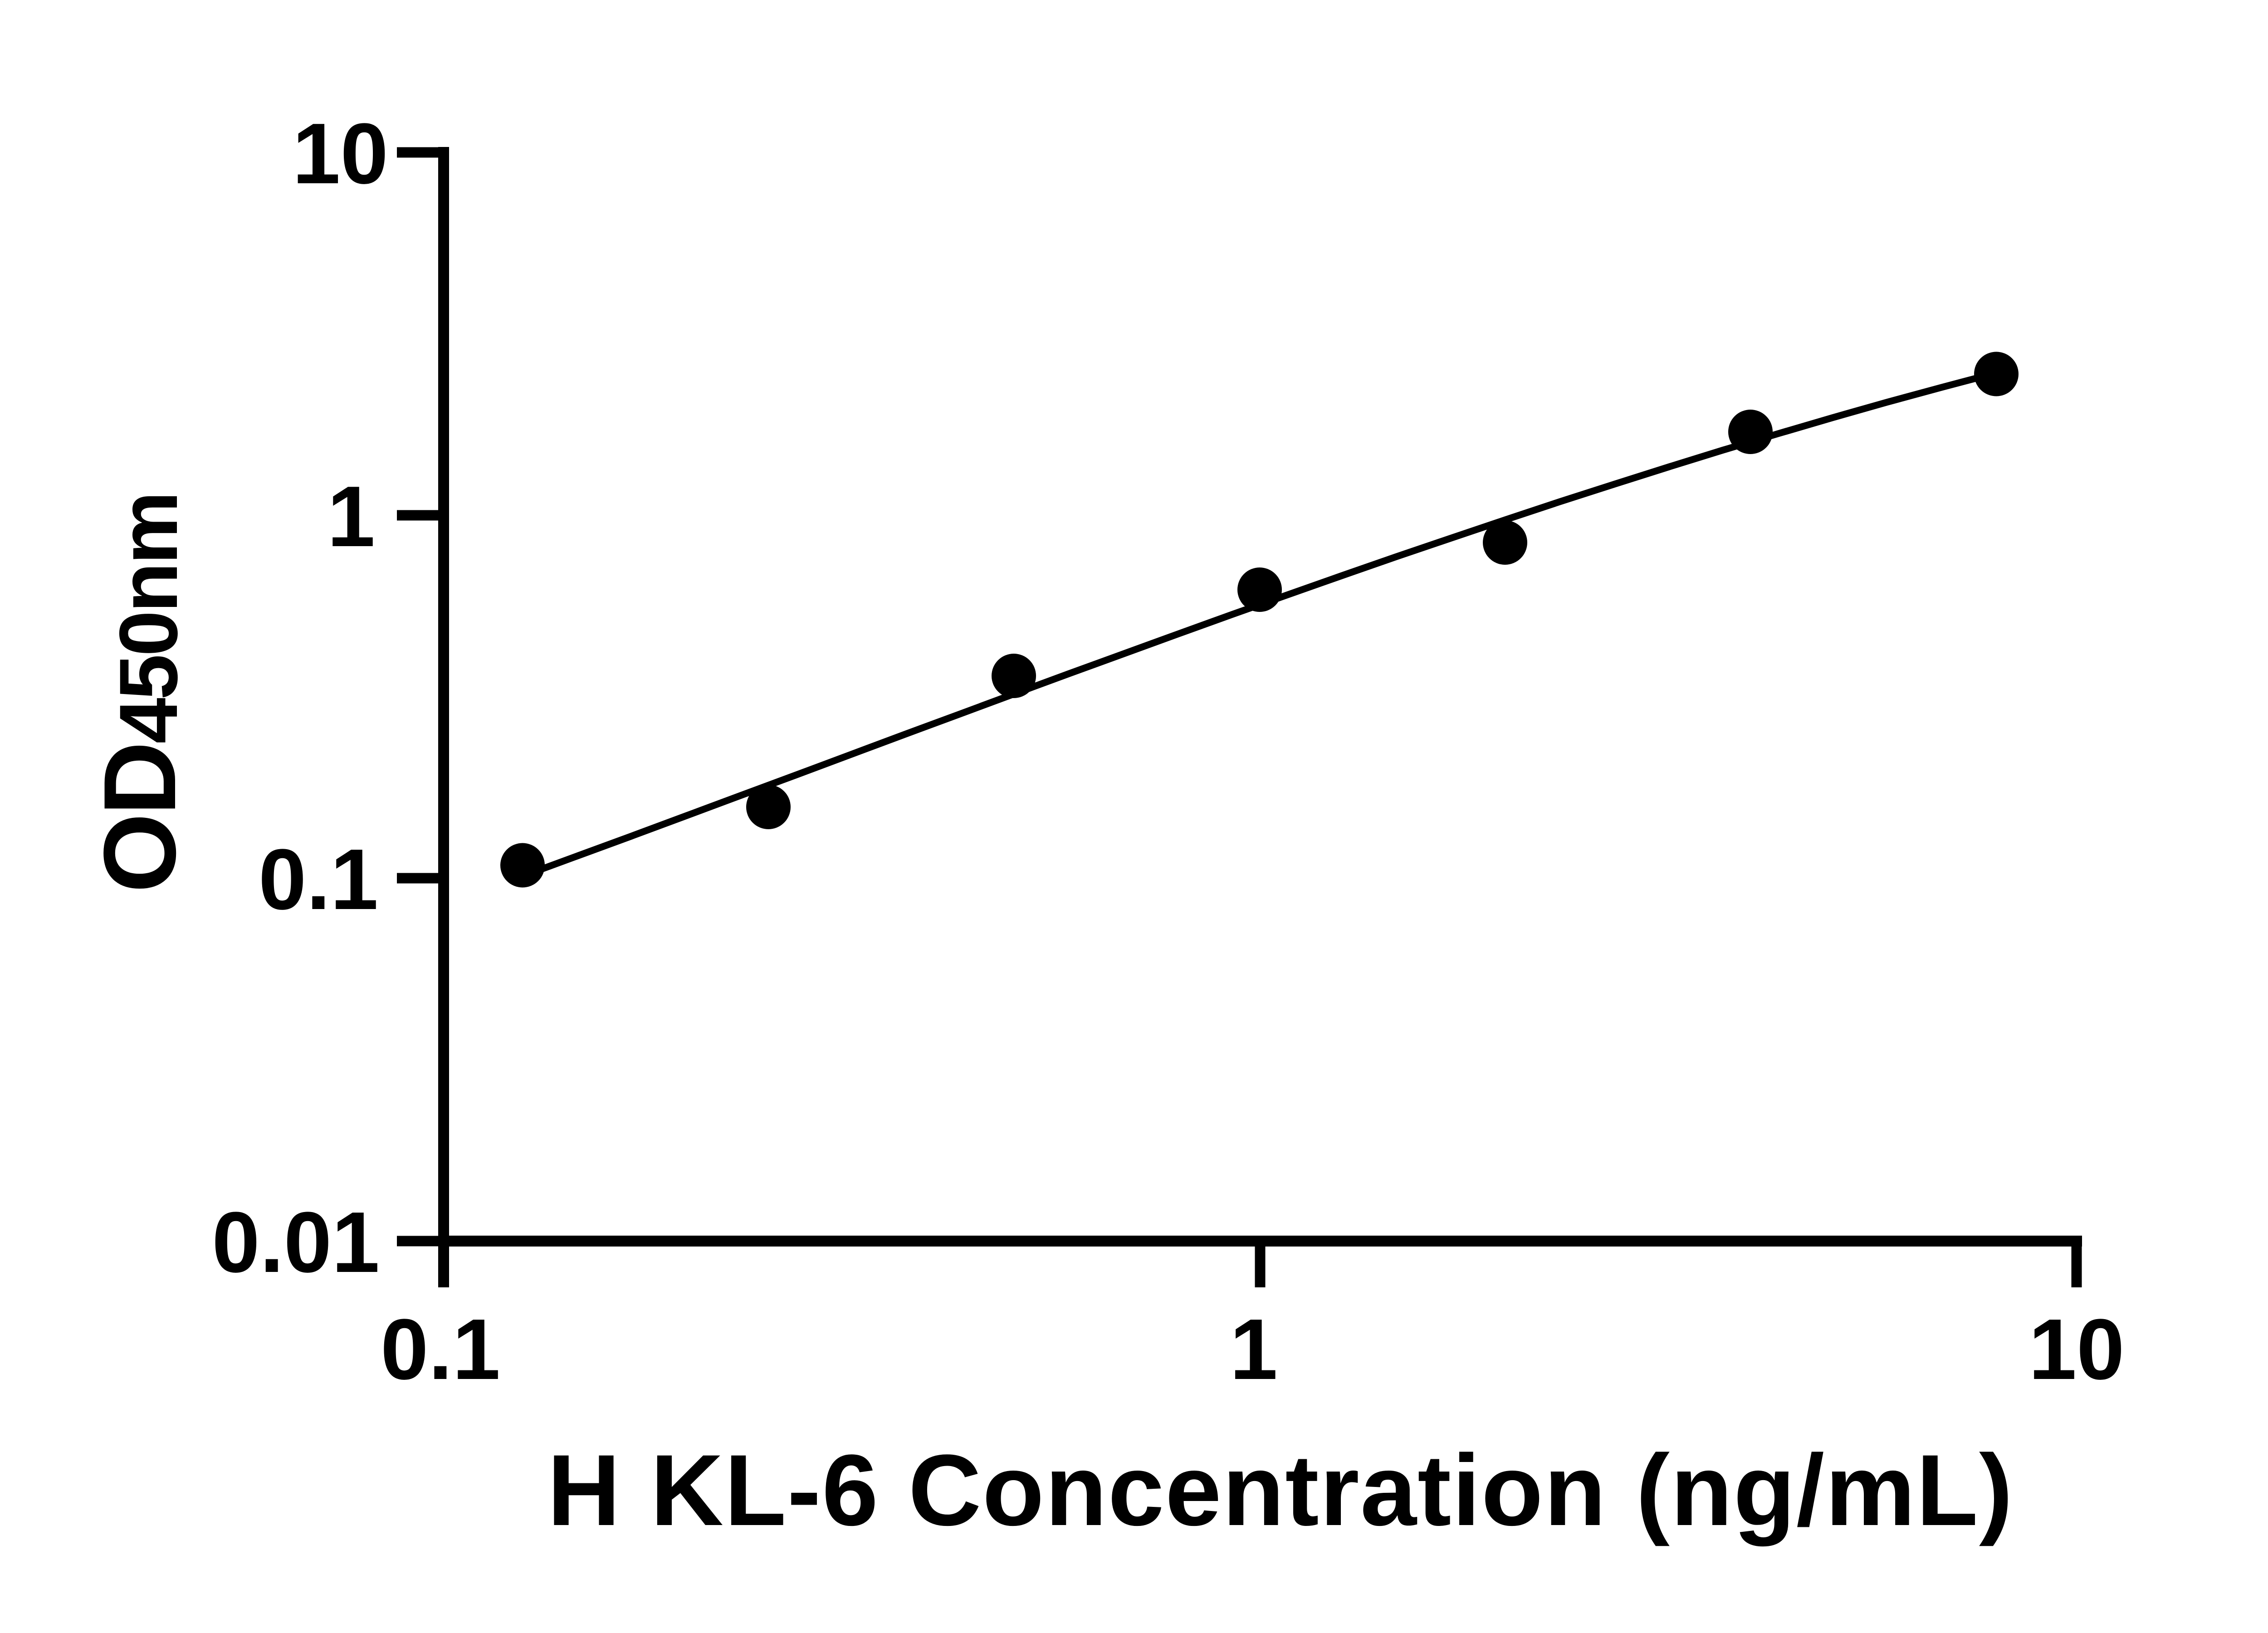 The width and height of the screenshot is (2268, 1633). What do you see at coordinates (1280, 1490) in the screenshot?
I see `svg-text: H KL-6 Concentration (ng/mL)` at bounding box center [1280, 1490].